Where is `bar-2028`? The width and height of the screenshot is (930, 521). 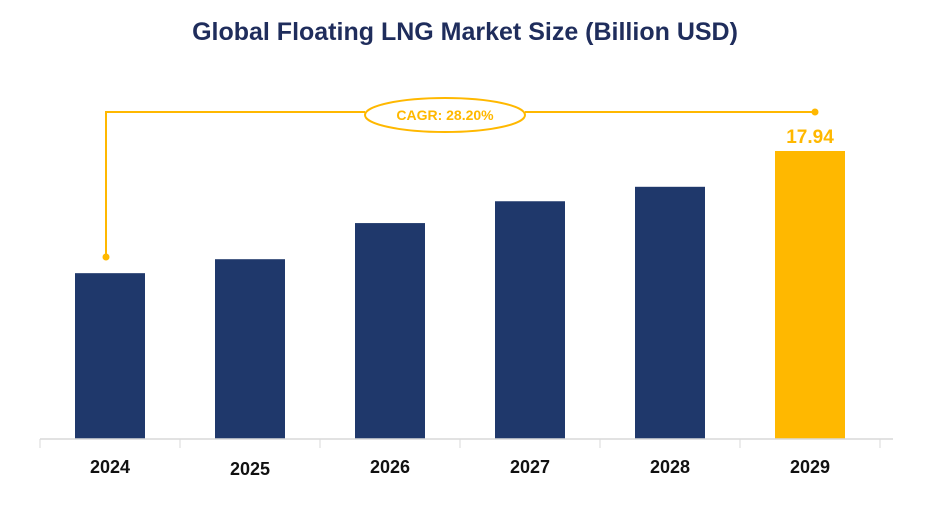 bar-2028 is located at coordinates (670, 312).